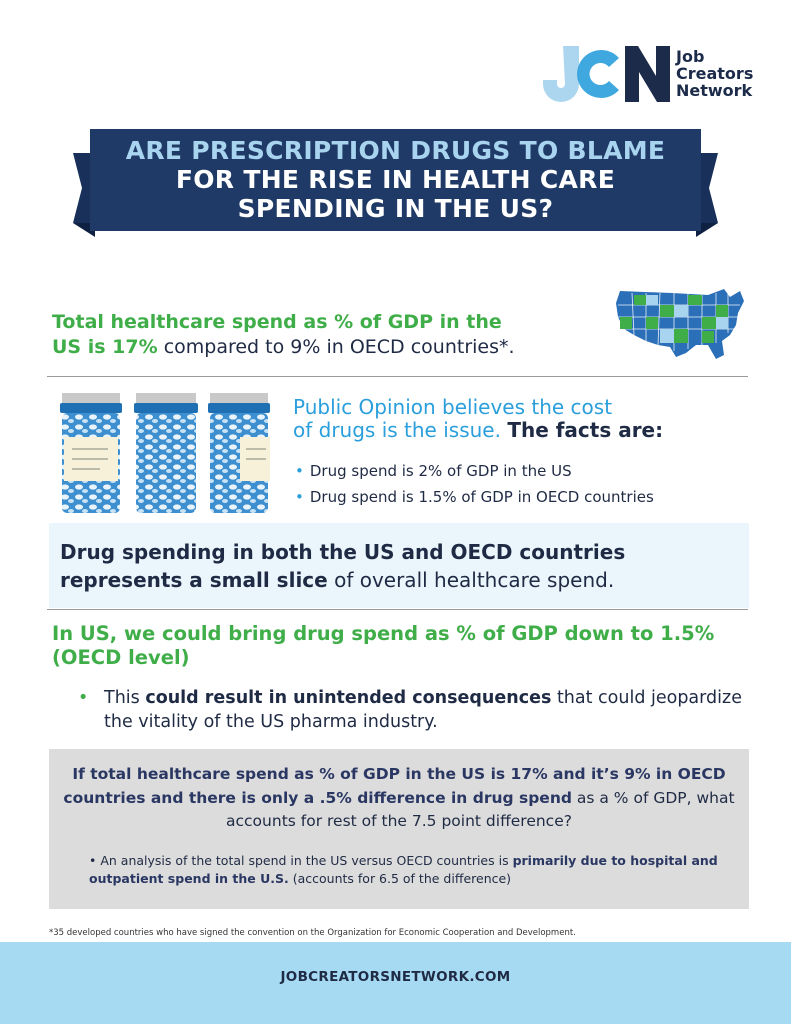 The image size is (791, 1024). I want to click on logo-name: Job Creators Network, so click(714, 73).